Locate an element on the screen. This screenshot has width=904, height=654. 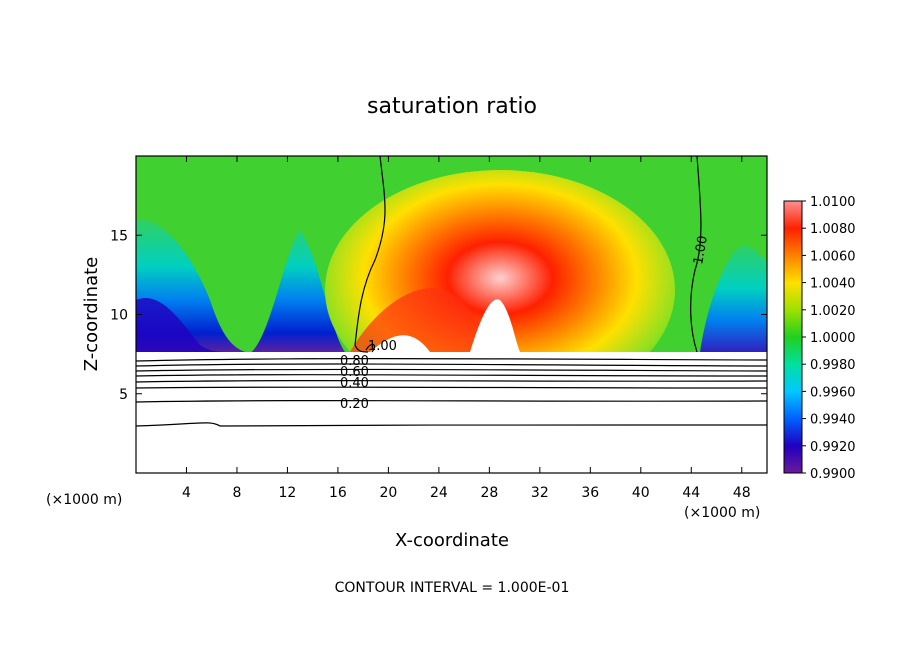
x-tick-label: 8 is located at coordinates (236, 493).